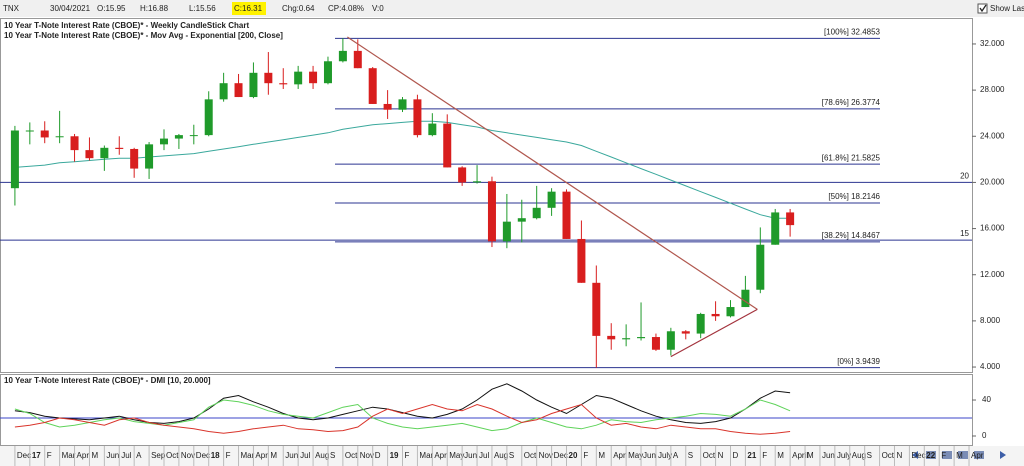  Describe the element at coordinates (402, 403) in the screenshot. I see `line` at that location.